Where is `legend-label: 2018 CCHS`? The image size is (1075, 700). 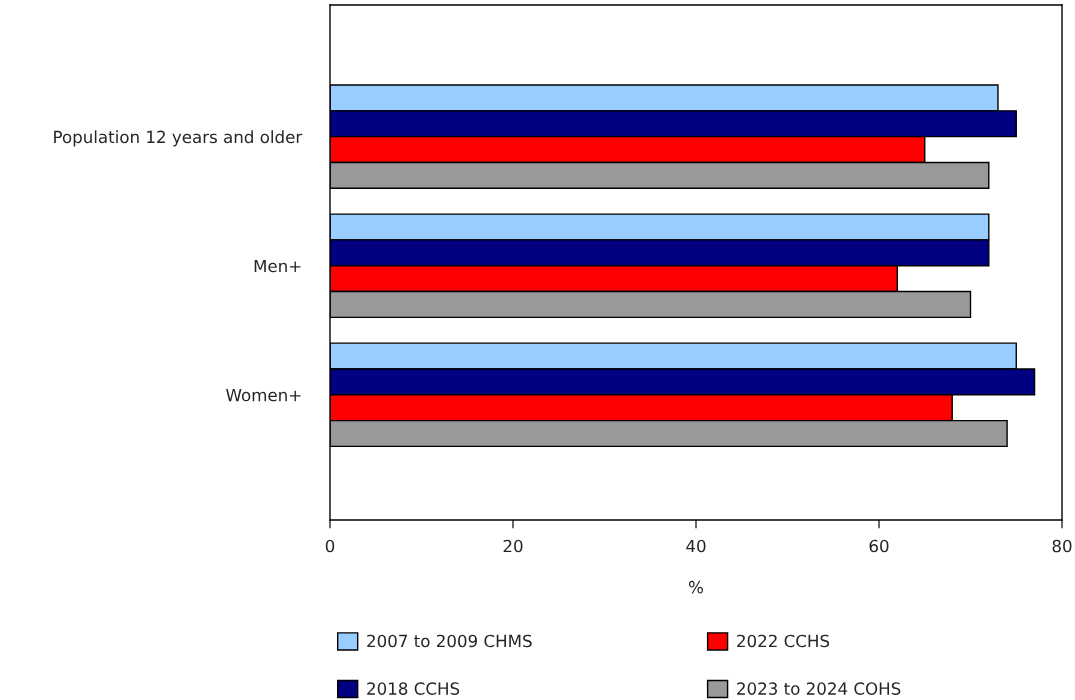
legend-label: 2018 CCHS is located at coordinates (413, 688).